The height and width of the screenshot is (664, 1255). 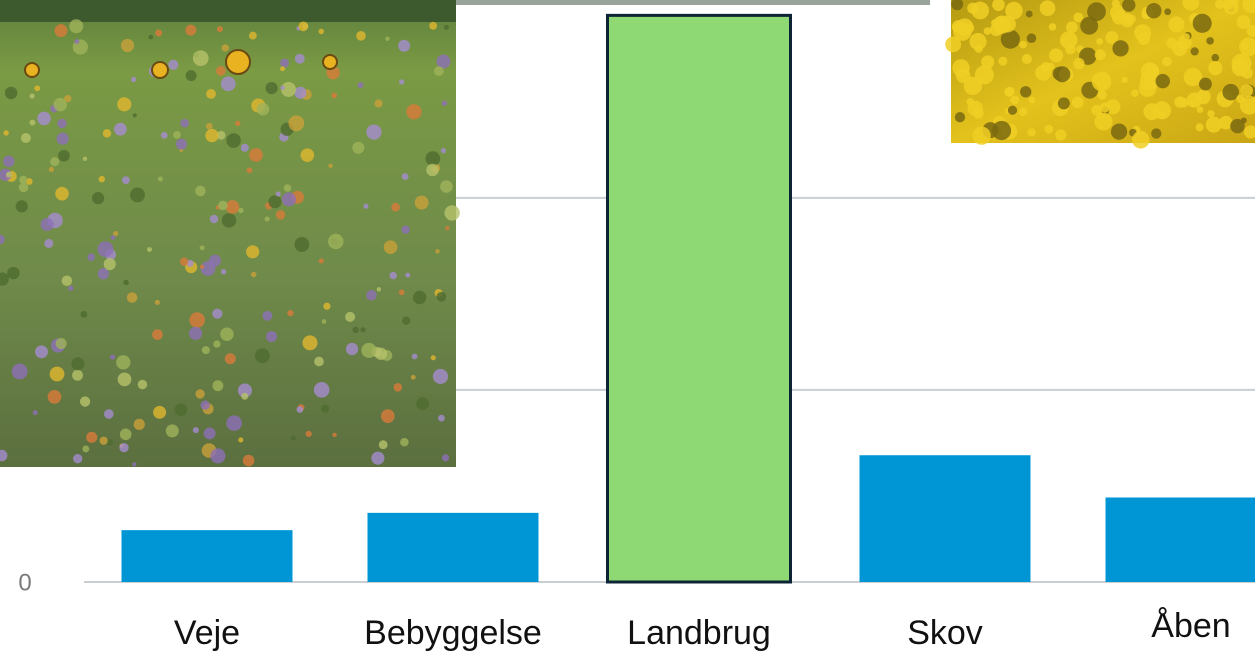 What do you see at coordinates (228, 11) in the screenshot?
I see `meadow-trees` at bounding box center [228, 11].